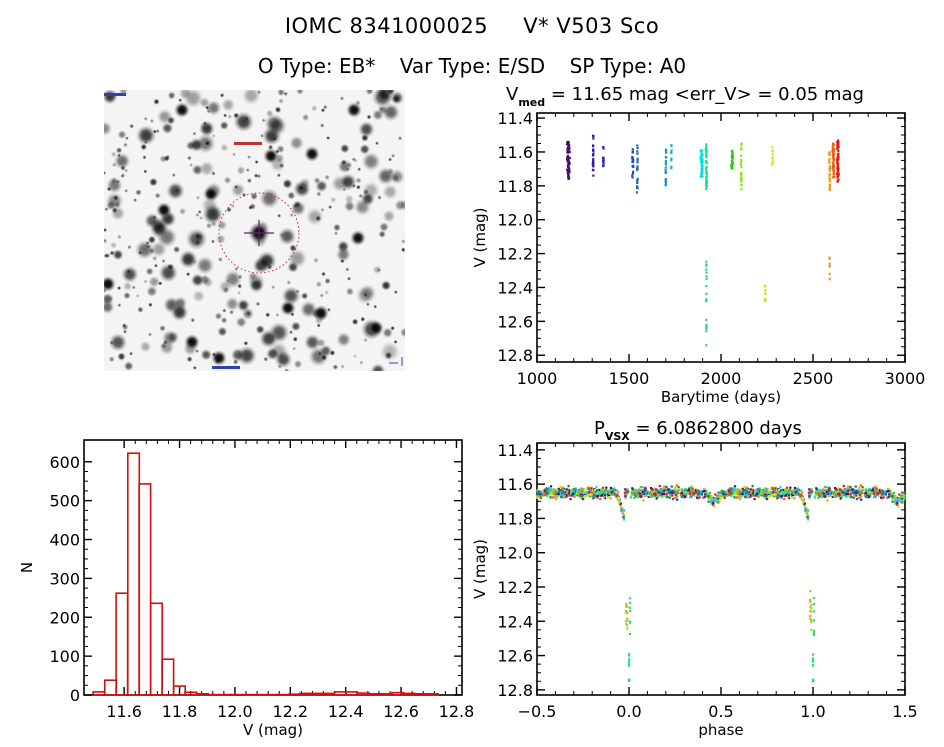  Describe the element at coordinates (591, 26) in the screenshot. I see `star-name: V* V503 Sco` at that location.